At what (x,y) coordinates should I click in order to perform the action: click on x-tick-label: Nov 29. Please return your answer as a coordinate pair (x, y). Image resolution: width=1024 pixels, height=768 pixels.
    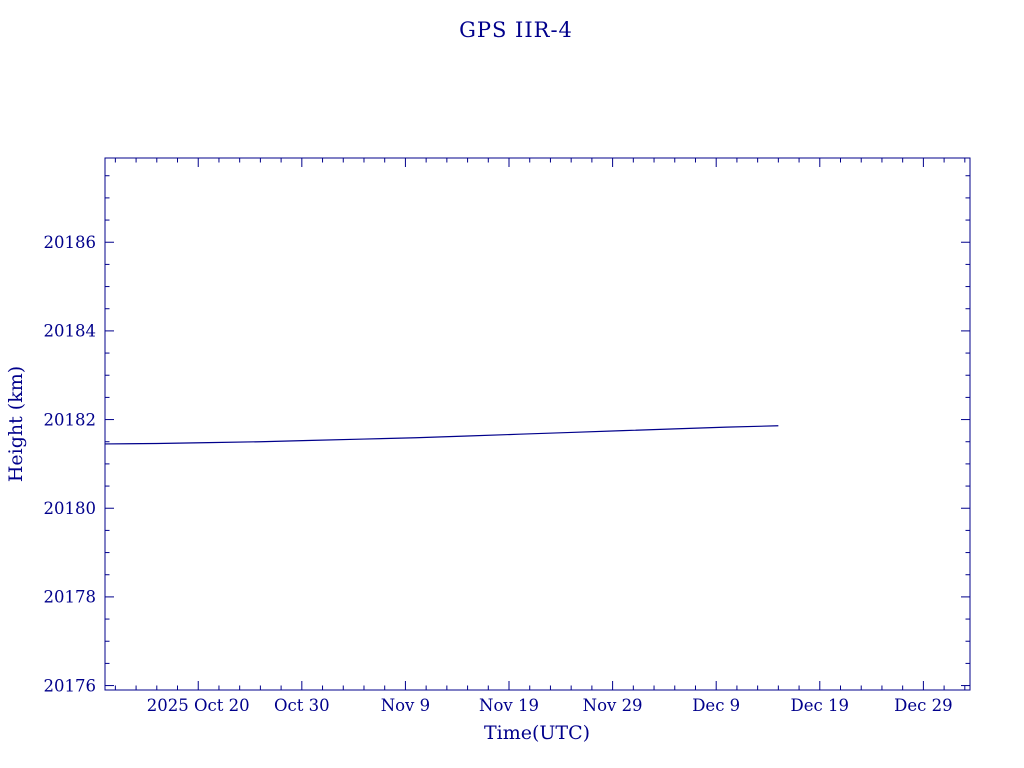
    Looking at the image, I should click on (613, 705).